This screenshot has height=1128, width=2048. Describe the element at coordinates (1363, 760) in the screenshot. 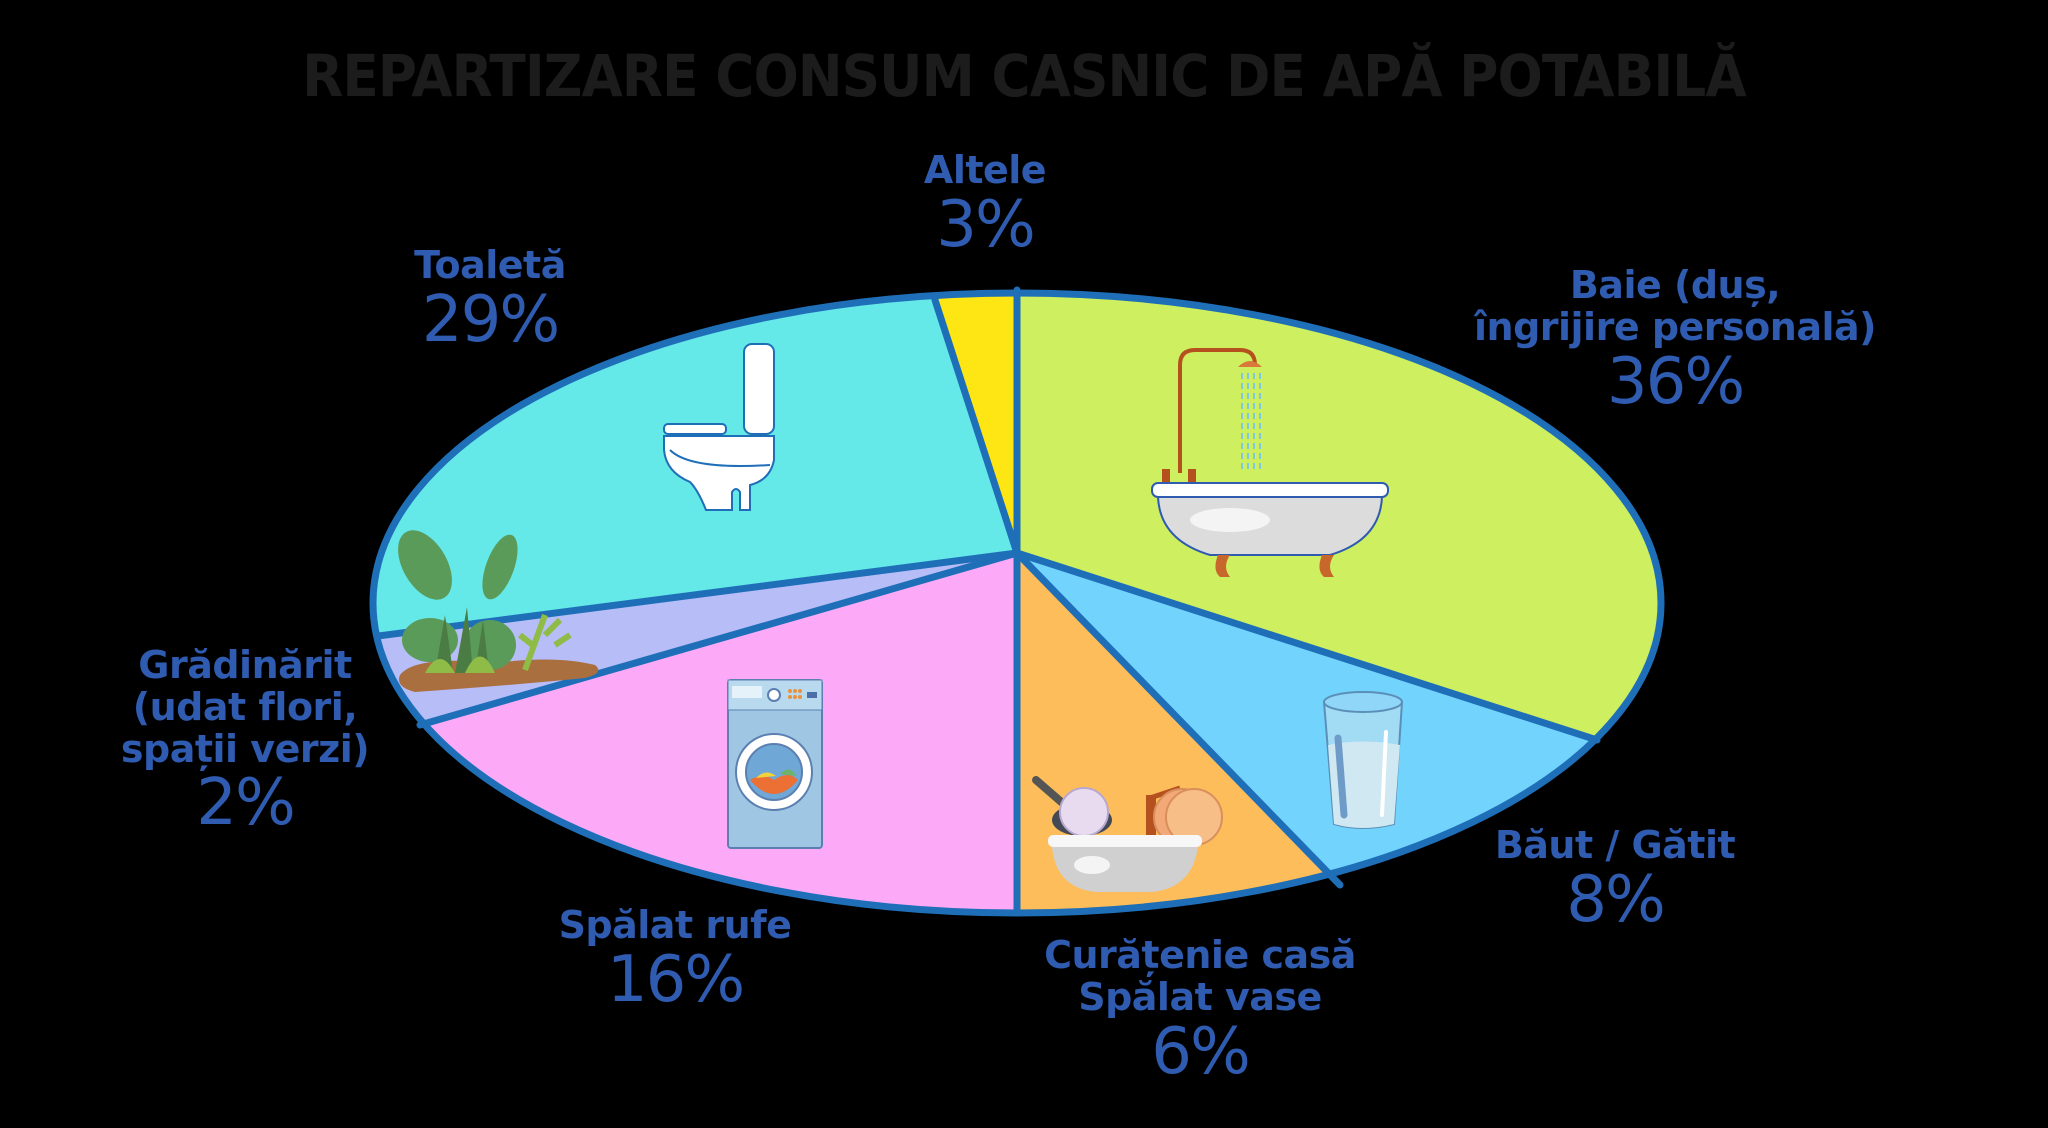

I see `water-glass-icon` at that location.